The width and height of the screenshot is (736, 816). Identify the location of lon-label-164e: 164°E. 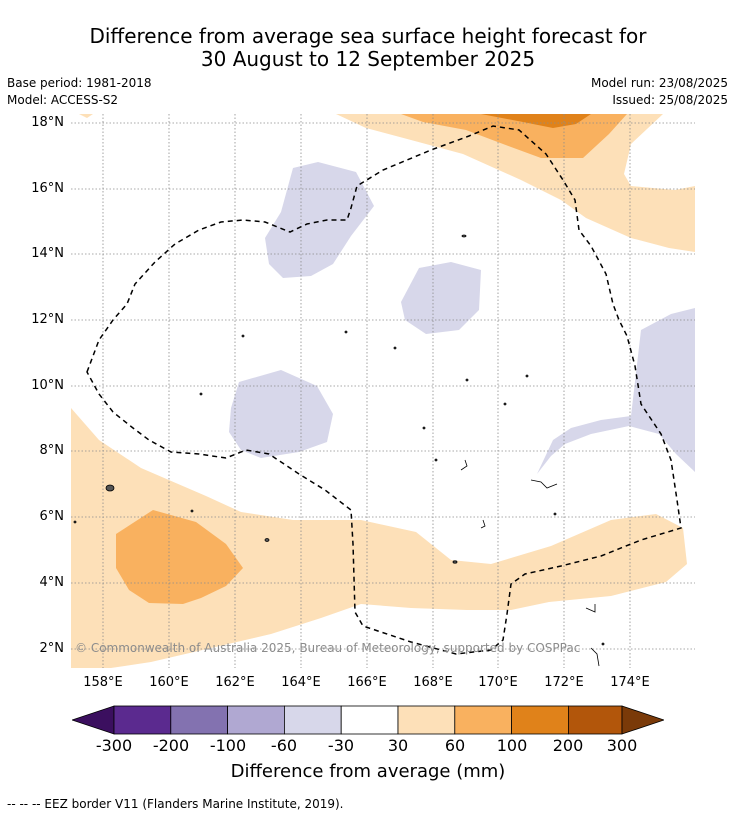
(301, 682).